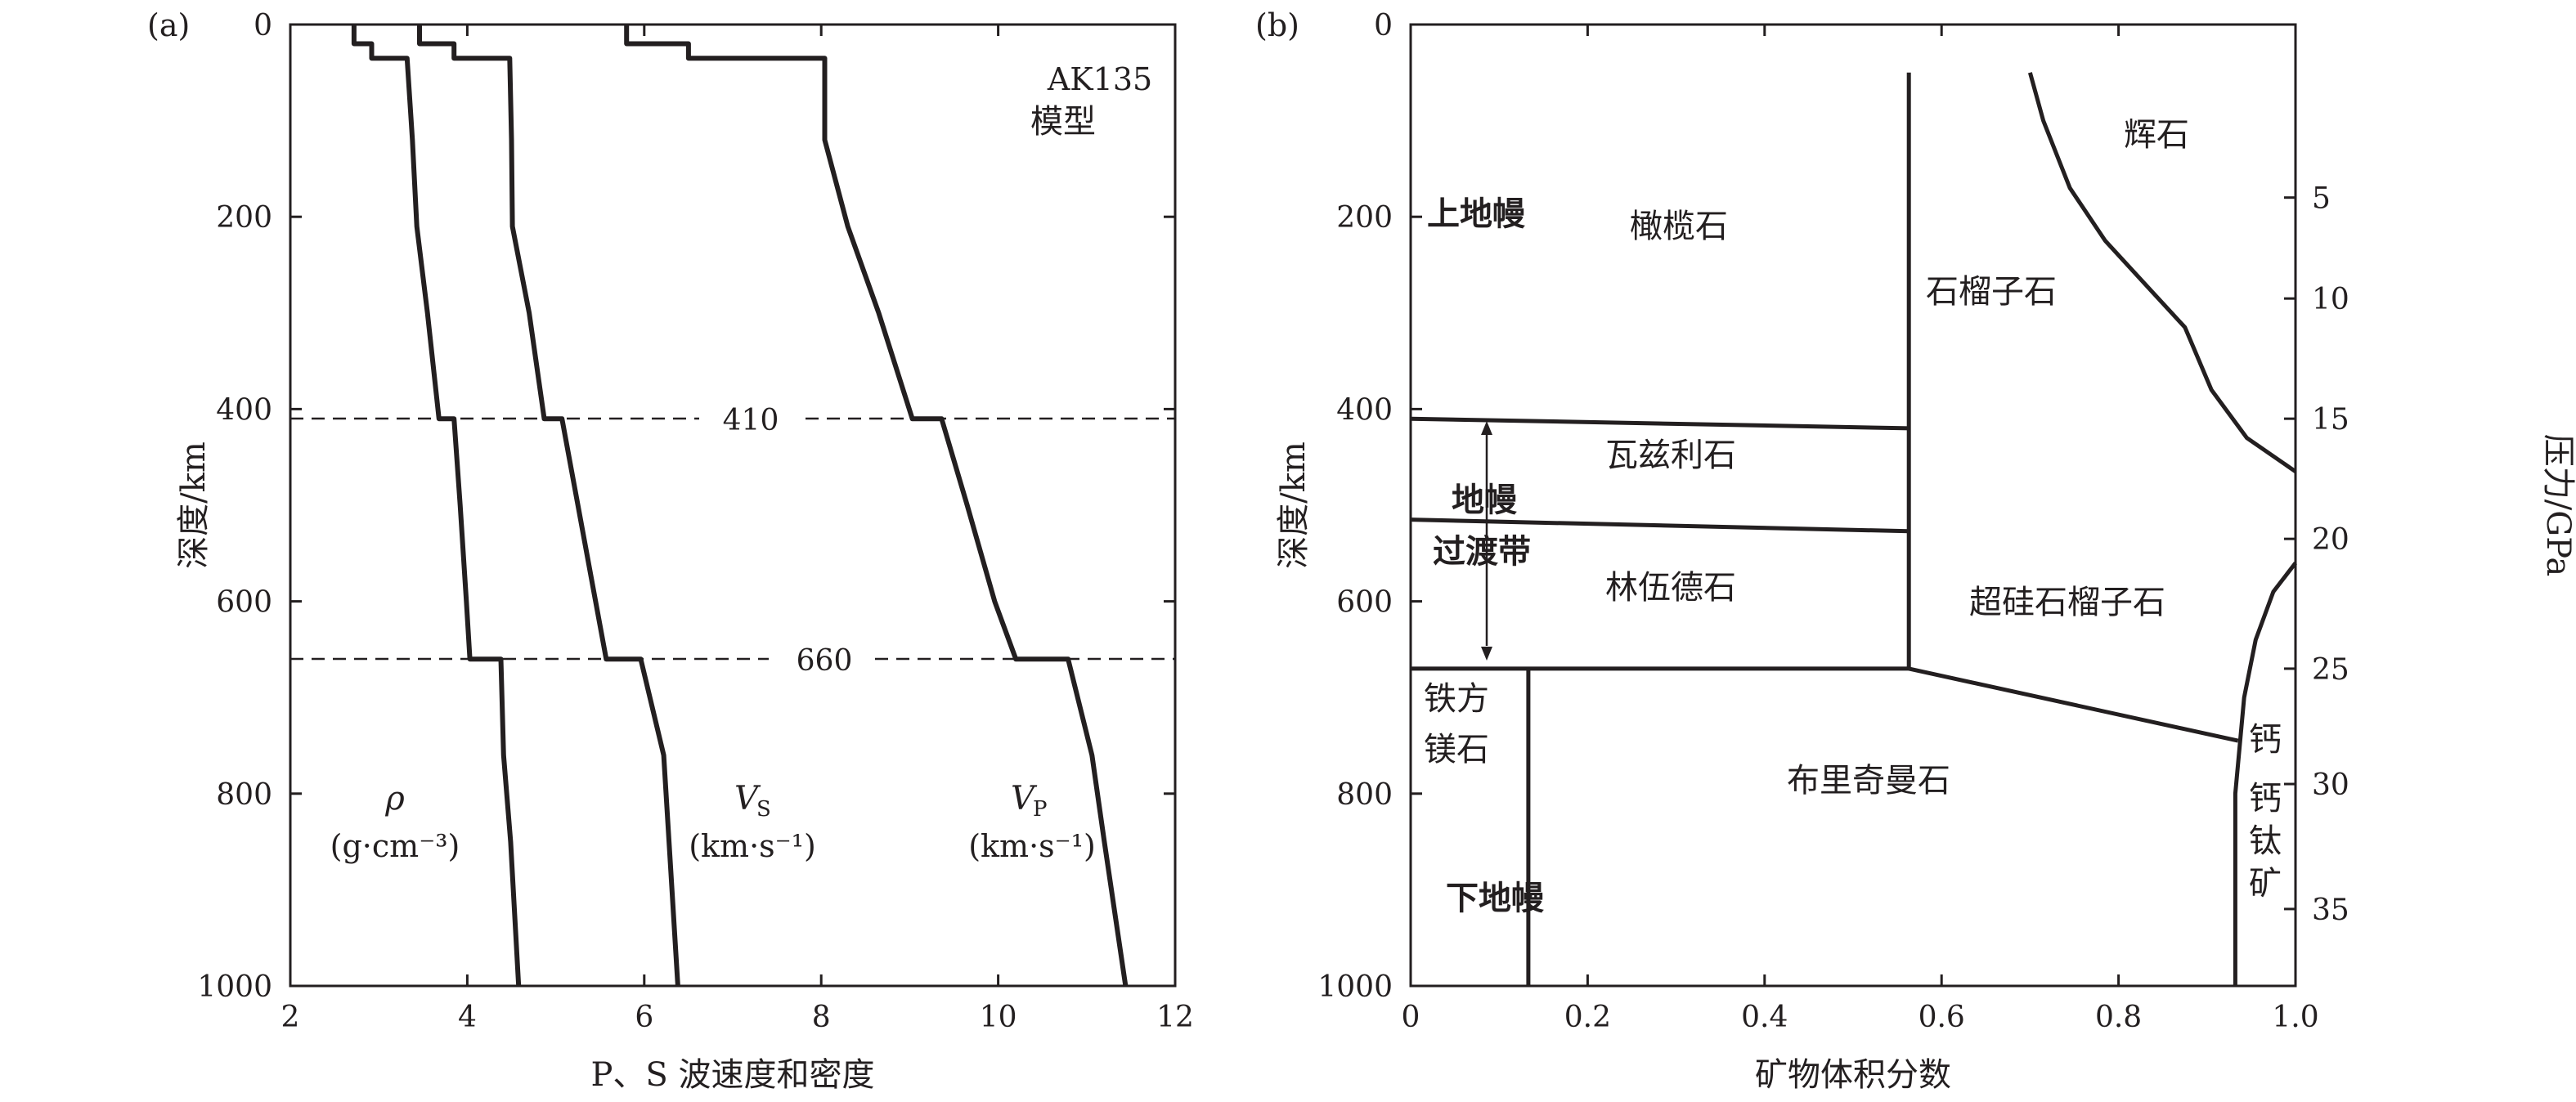 The image size is (2576, 1102). I want to click on y2-tick-label: 5, so click(2321, 199).